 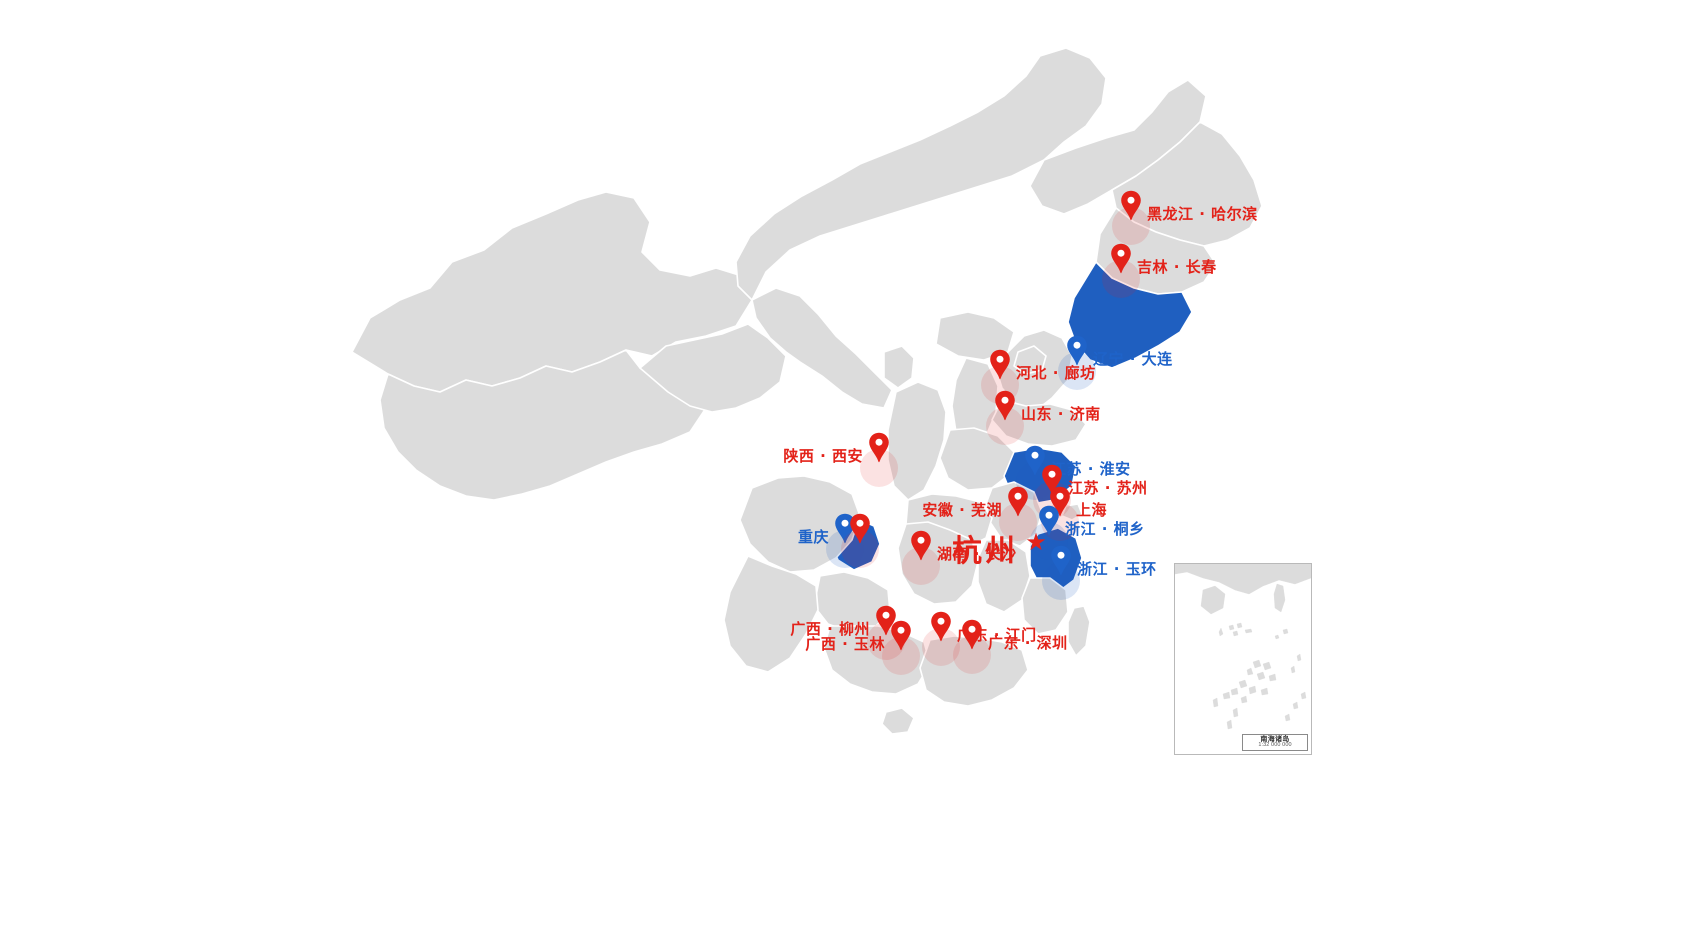 What do you see at coordinates (917, 441) in the screenshot?
I see `province-shaanxi` at bounding box center [917, 441].